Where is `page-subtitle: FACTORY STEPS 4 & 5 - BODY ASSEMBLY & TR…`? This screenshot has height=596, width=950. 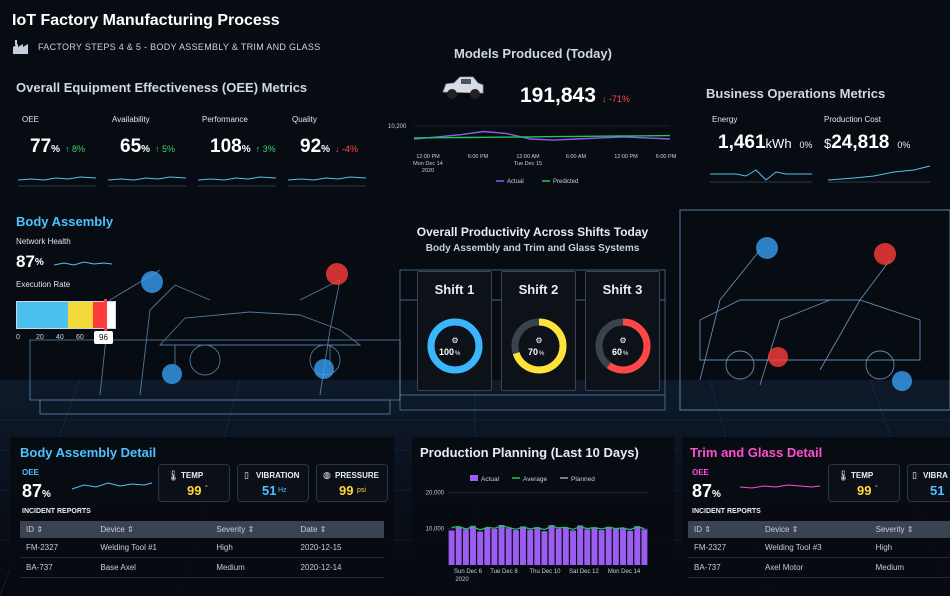 page-subtitle: FACTORY STEPS 4 & 5 - BODY ASSEMBLY & TR… is located at coordinates (179, 47).